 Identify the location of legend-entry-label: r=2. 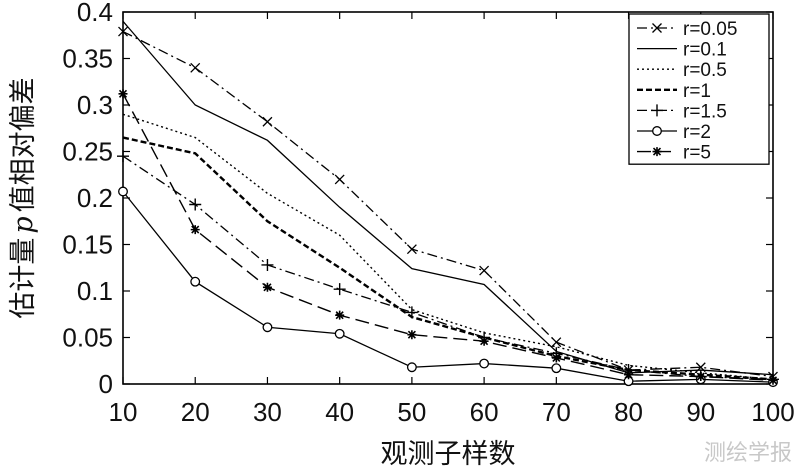
(697, 132).